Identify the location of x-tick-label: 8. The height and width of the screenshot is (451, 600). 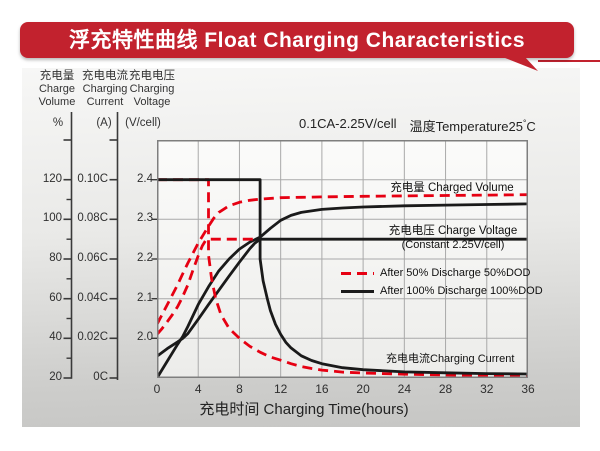
(239, 389).